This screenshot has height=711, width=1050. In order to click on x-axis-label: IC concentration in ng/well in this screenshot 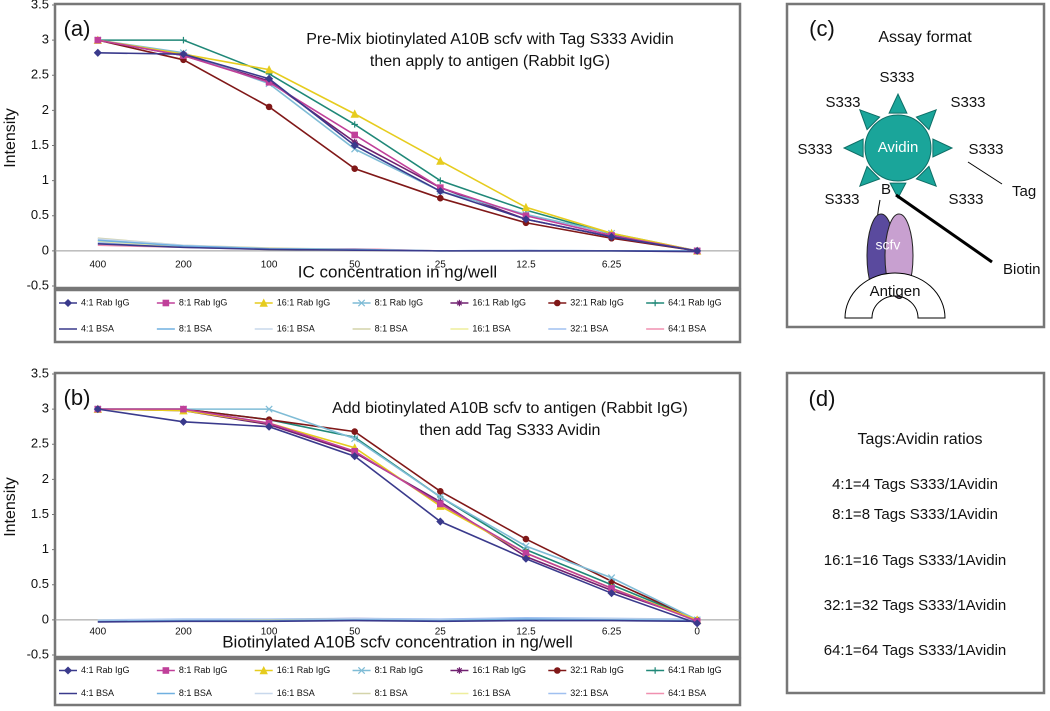, I will do `click(397, 271)`.